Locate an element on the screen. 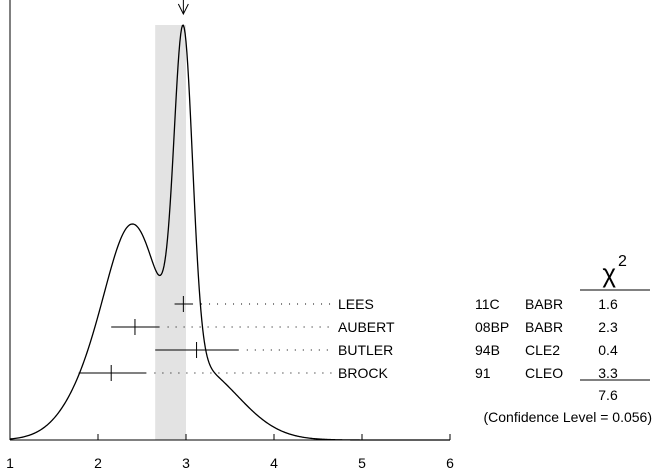 The height and width of the screenshot is (472, 652). average-arrow is located at coordinates (183, 8).